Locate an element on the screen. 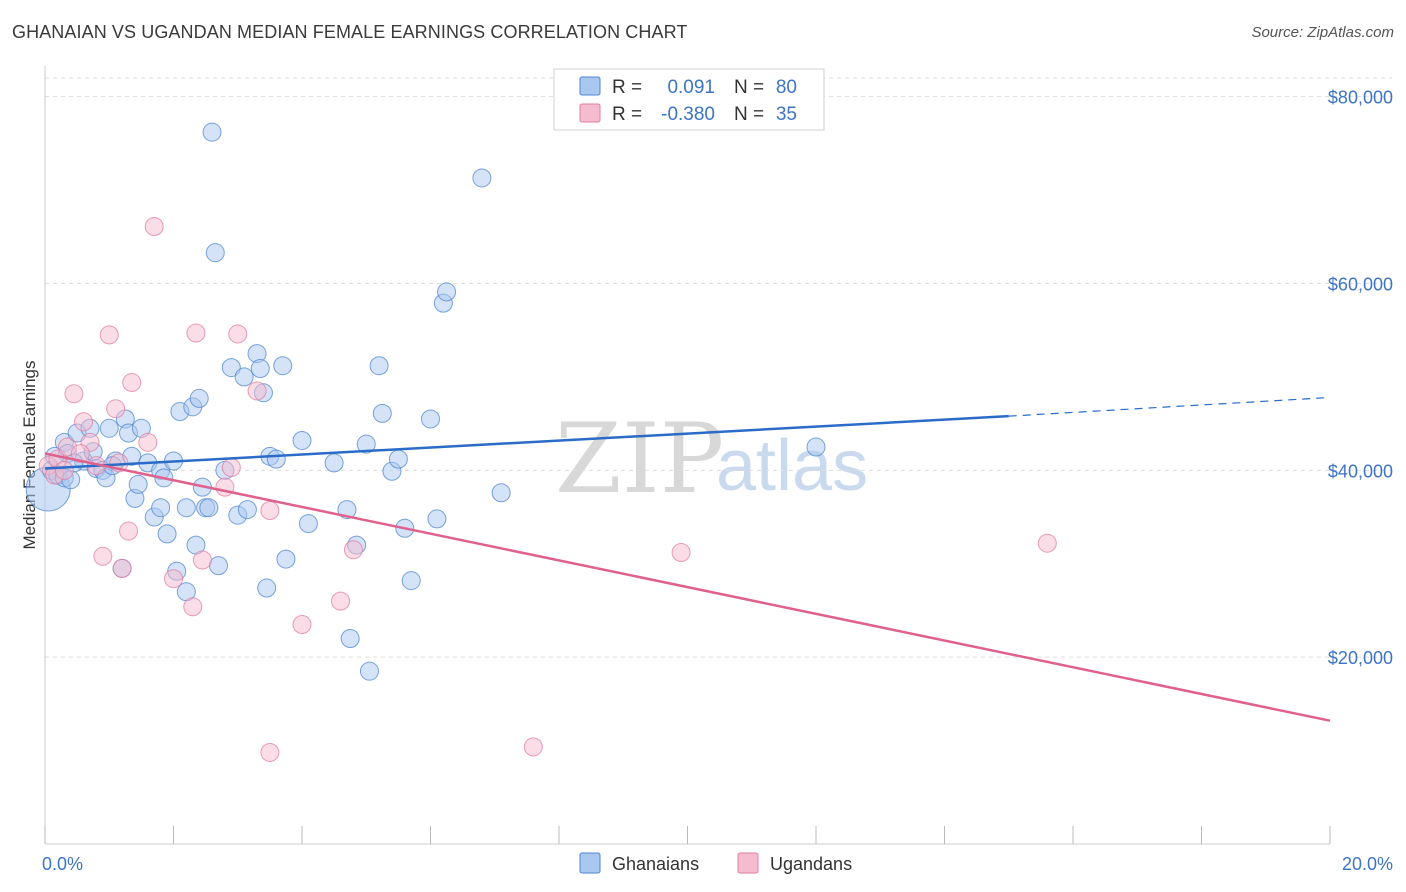 This screenshot has width=1406, height=892. legend-ghanaians-swatch is located at coordinates (590, 86).